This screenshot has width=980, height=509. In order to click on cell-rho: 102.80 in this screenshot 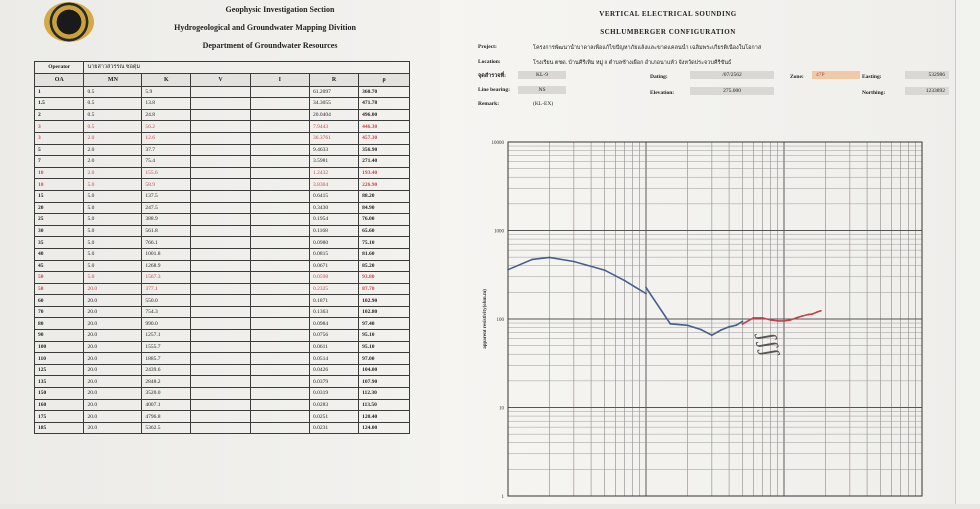, I will do `click(384, 312)`.